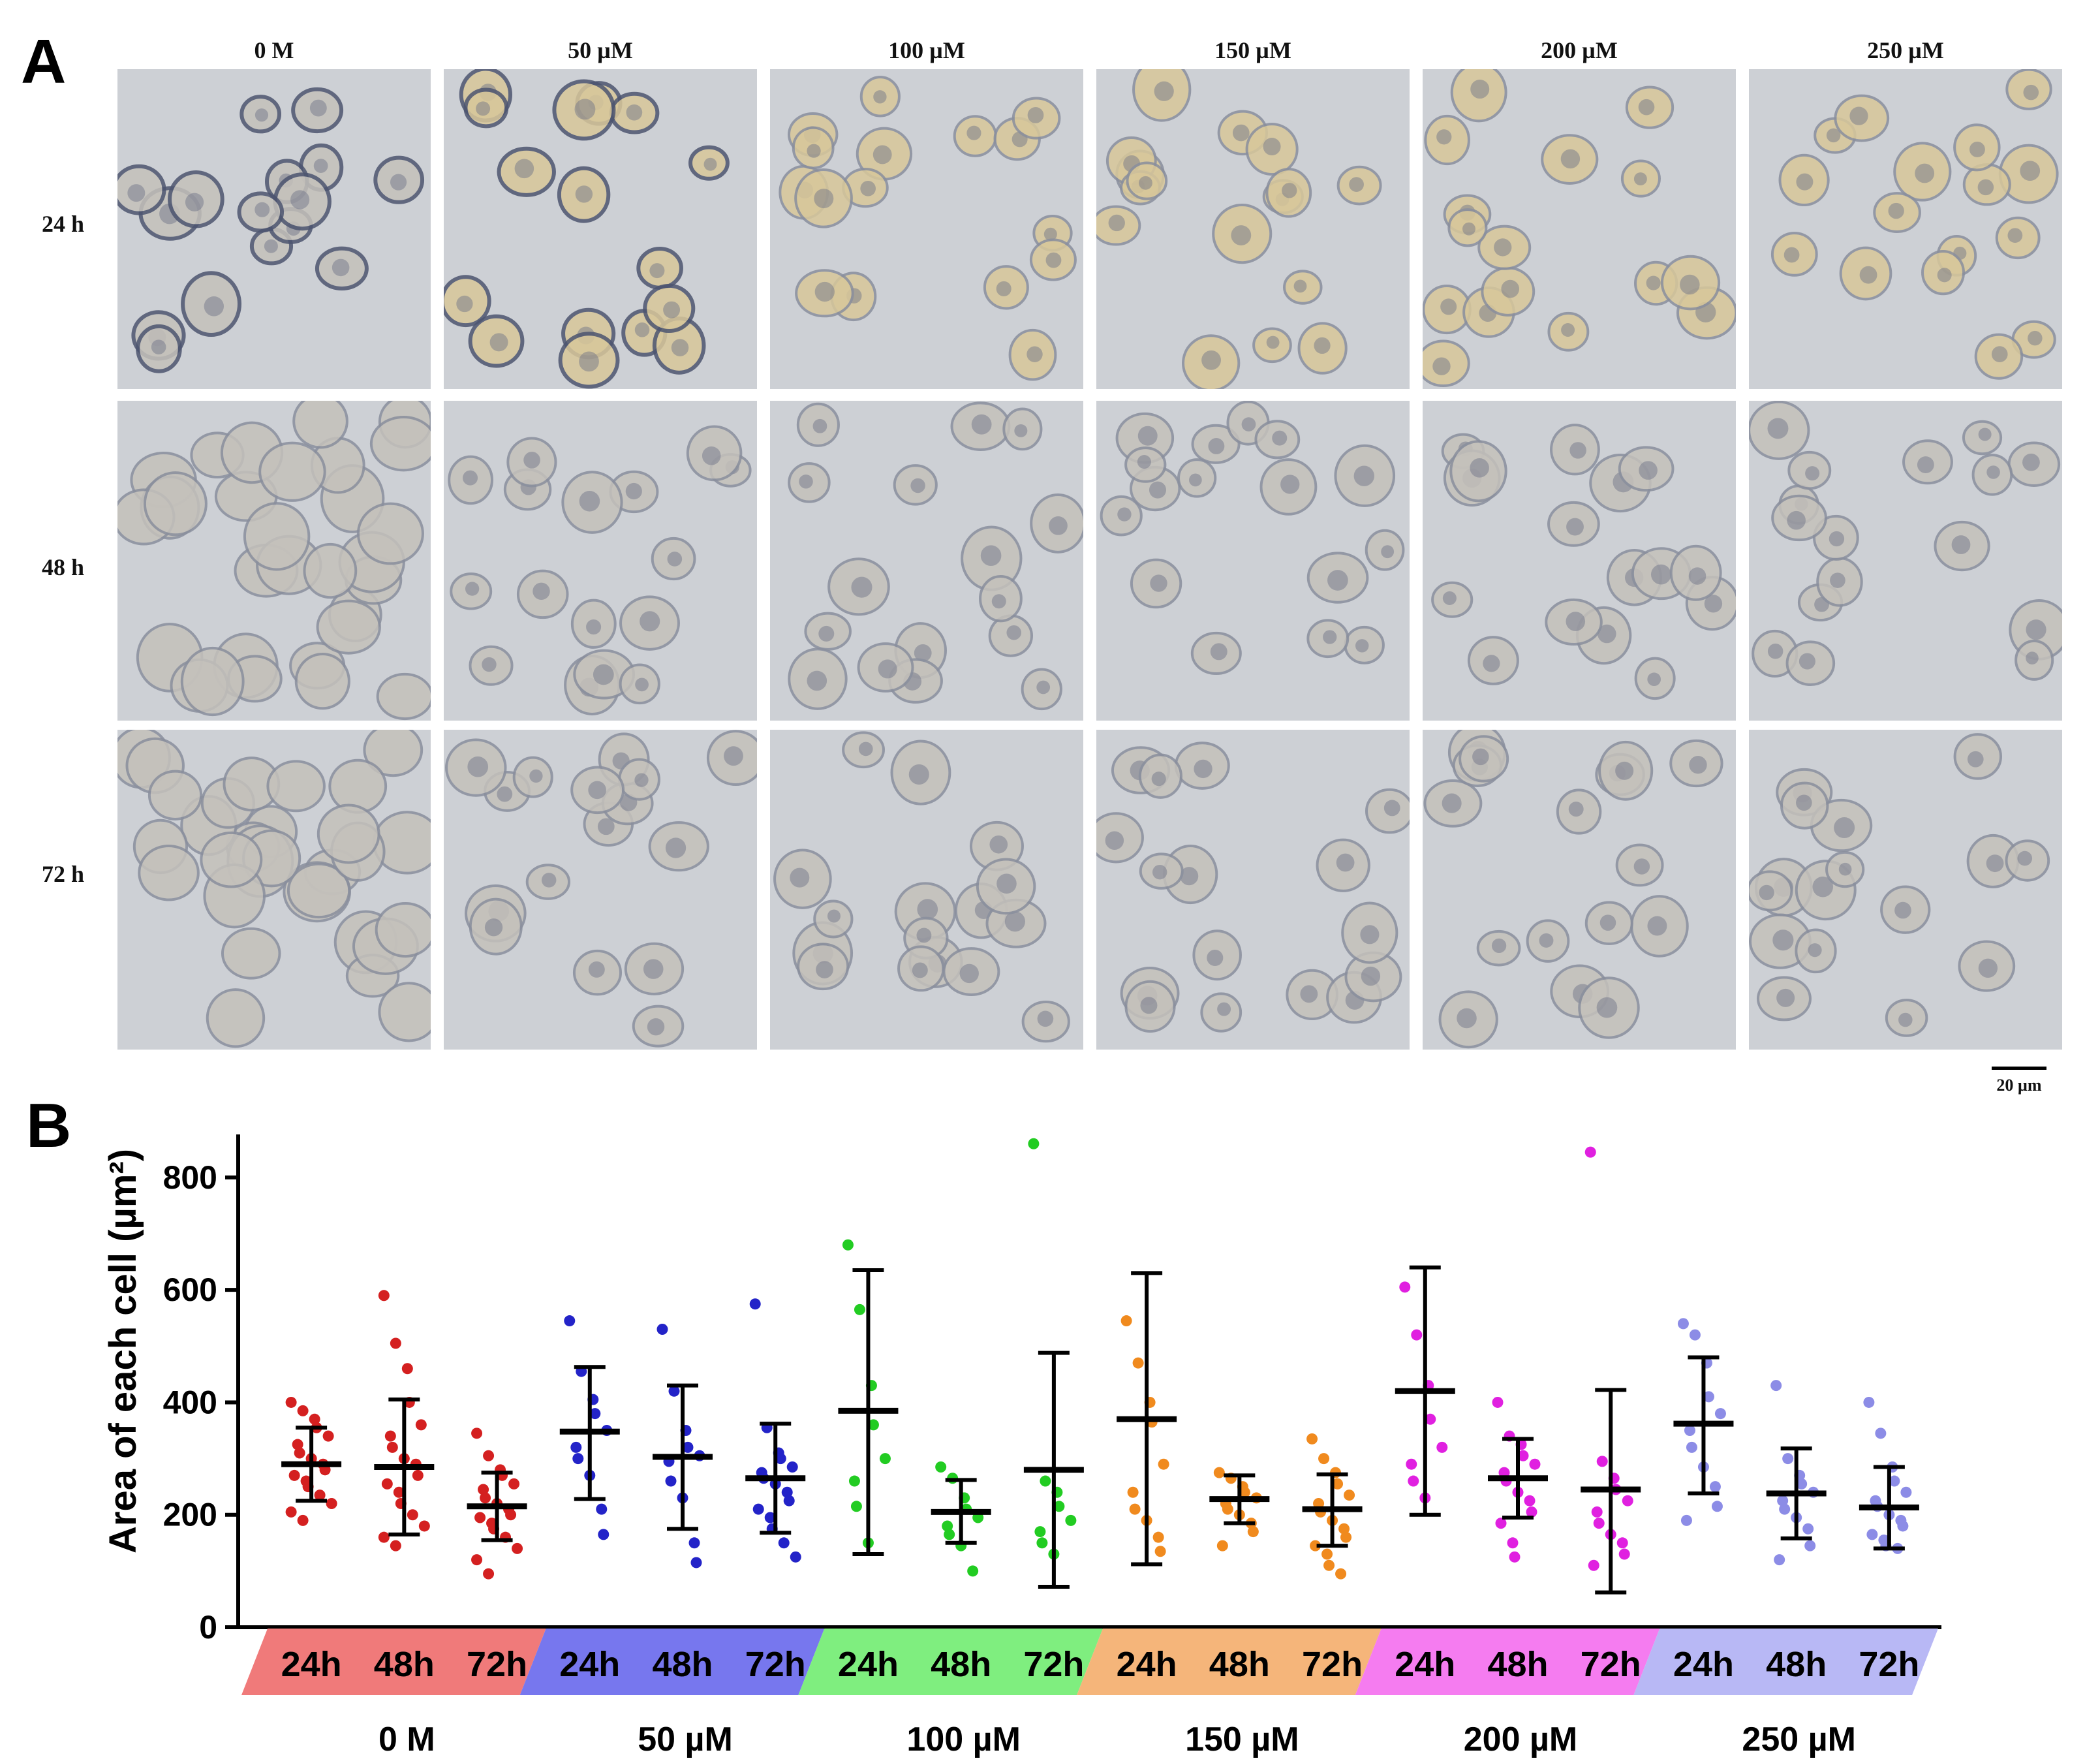 Image resolution: width=2100 pixels, height=1763 pixels. Describe the element at coordinates (1796, 1664) in the screenshot. I see `time-label: 48h` at that location.